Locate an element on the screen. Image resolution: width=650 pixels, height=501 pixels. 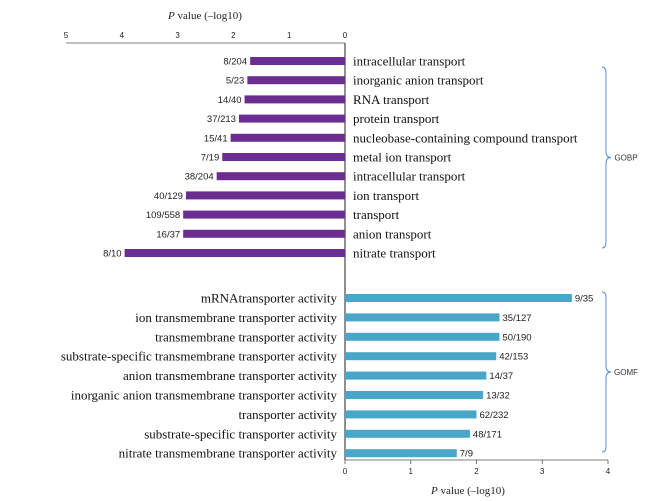
gobp-ratio-label: 109/558 is located at coordinates (163, 215).